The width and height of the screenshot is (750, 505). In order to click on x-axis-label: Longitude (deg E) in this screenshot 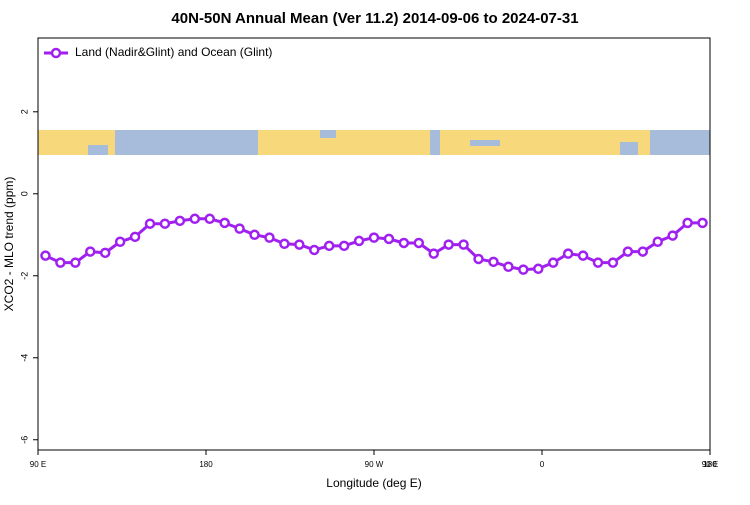, I will do `click(373, 483)`.